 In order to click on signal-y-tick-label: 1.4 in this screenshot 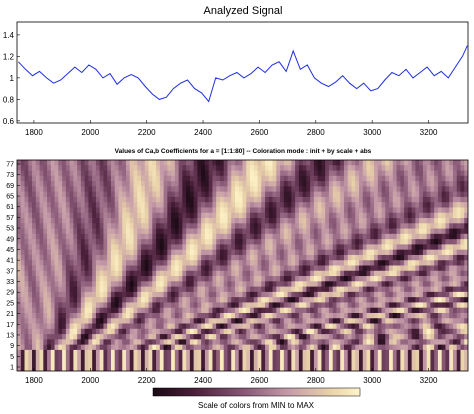, I will do `click(9, 35)`.